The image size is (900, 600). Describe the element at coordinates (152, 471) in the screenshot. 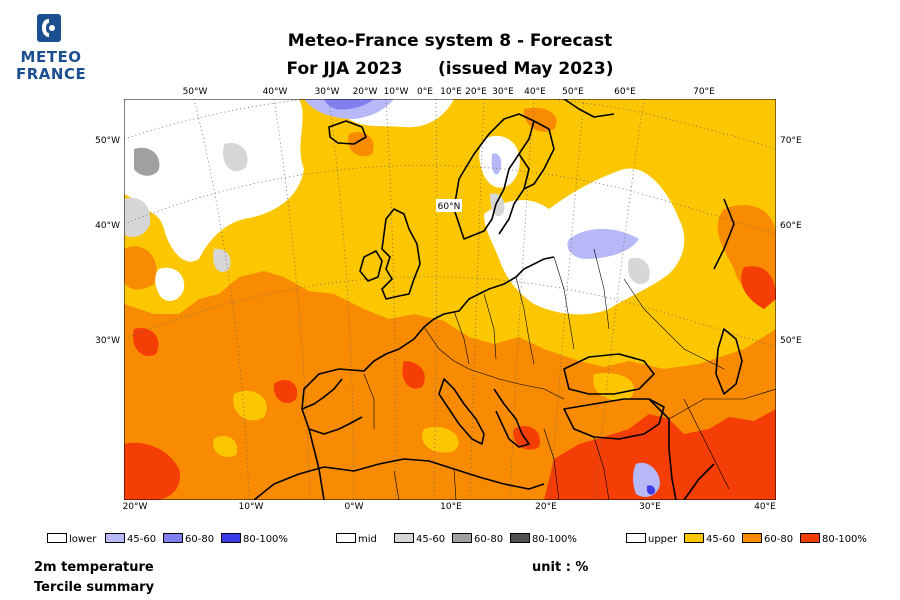

I see `upper-80-100-west` at that location.